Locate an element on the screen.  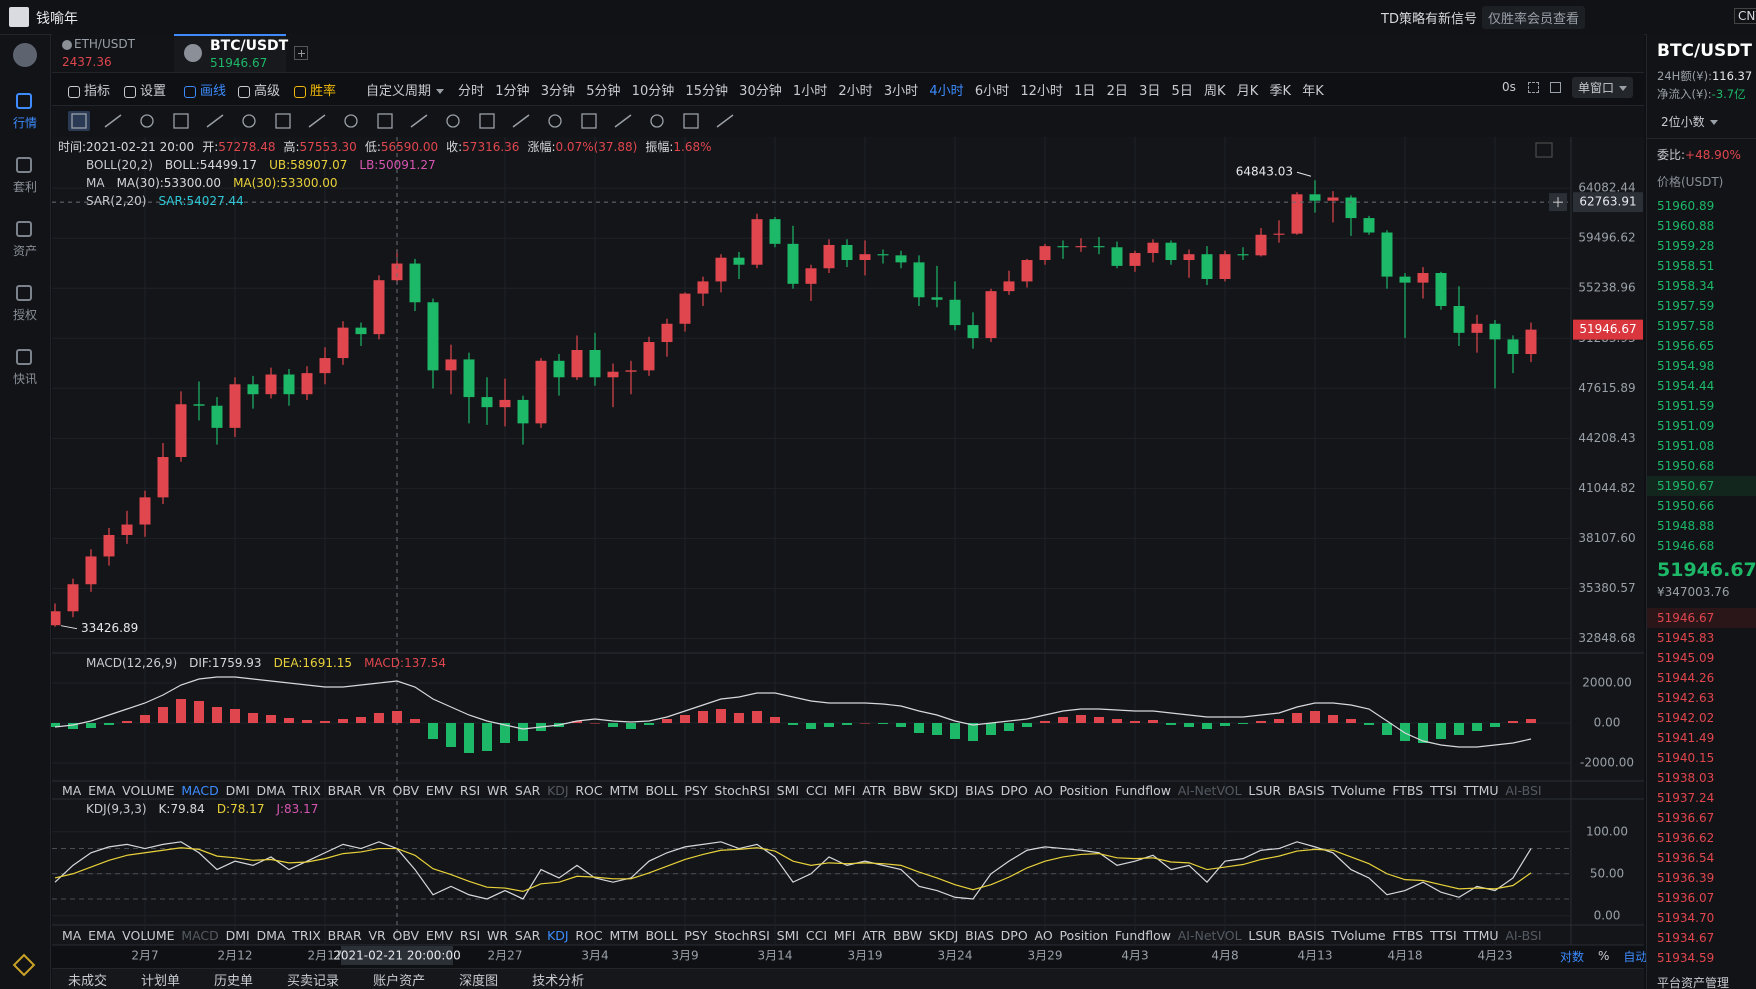
user-name: 钱喻年 is located at coordinates (57, 19).